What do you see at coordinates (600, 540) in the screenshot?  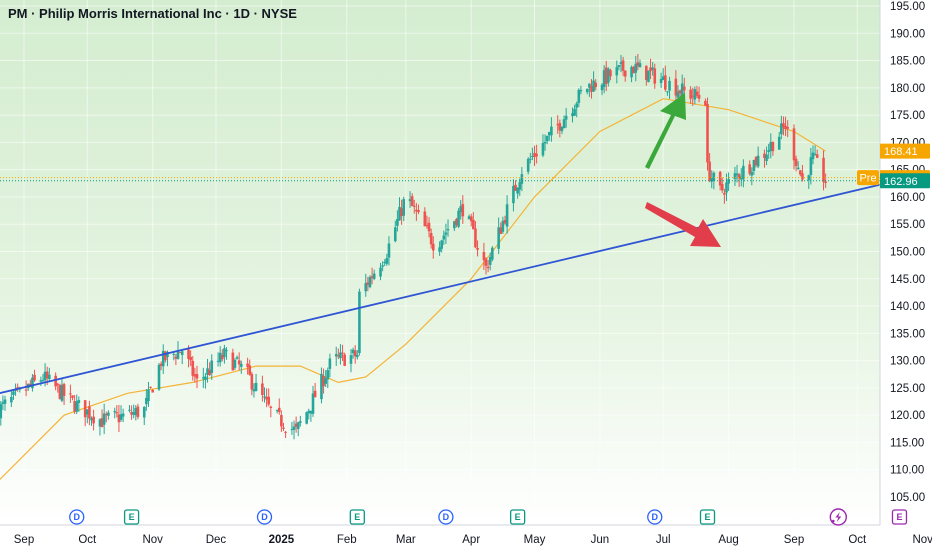 I see `time-tick-label: Jun` at bounding box center [600, 540].